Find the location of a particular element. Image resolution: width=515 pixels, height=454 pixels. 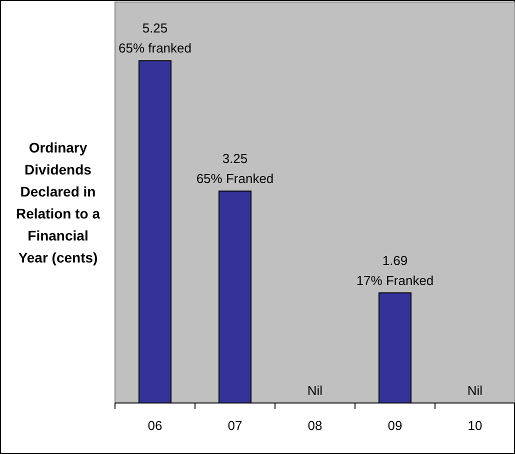

y-axis-title: Ordinary Dividends Declared in Relation to a Financial Year (cents) is located at coordinates (58, 203).